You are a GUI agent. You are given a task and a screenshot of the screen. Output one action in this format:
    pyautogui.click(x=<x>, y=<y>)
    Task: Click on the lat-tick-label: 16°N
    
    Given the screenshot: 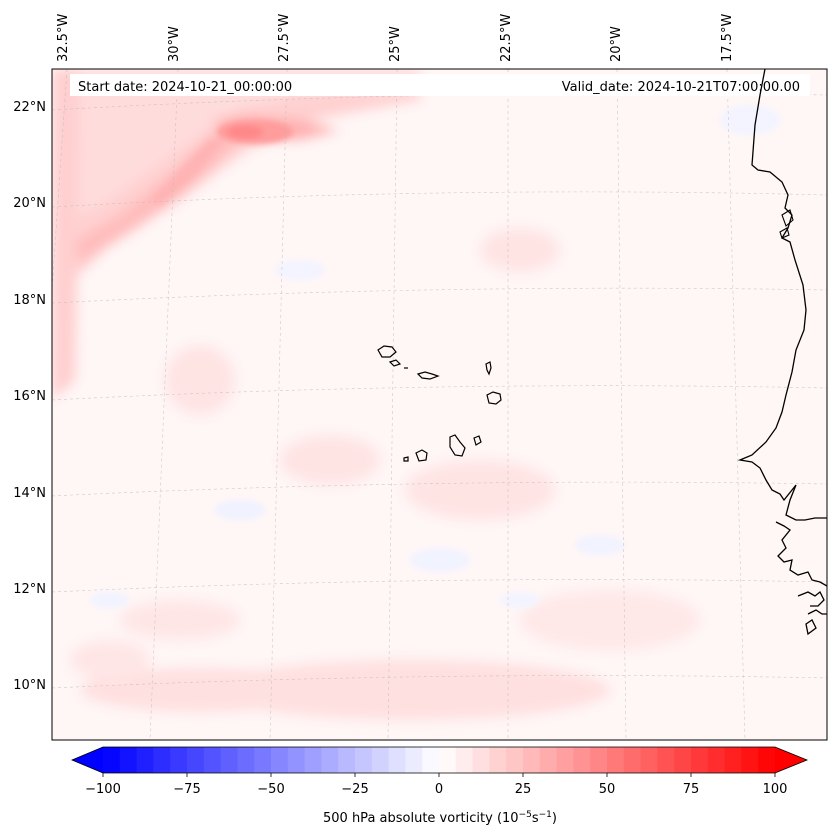 What is the action you would take?
    pyautogui.click(x=29, y=396)
    